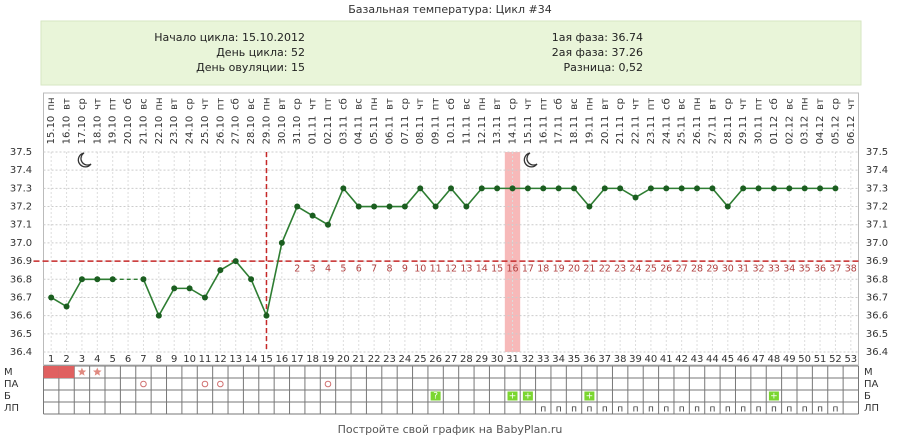  Describe the element at coordinates (51, 359) in the screenshot. I see `x-tick-label: 1` at that location.